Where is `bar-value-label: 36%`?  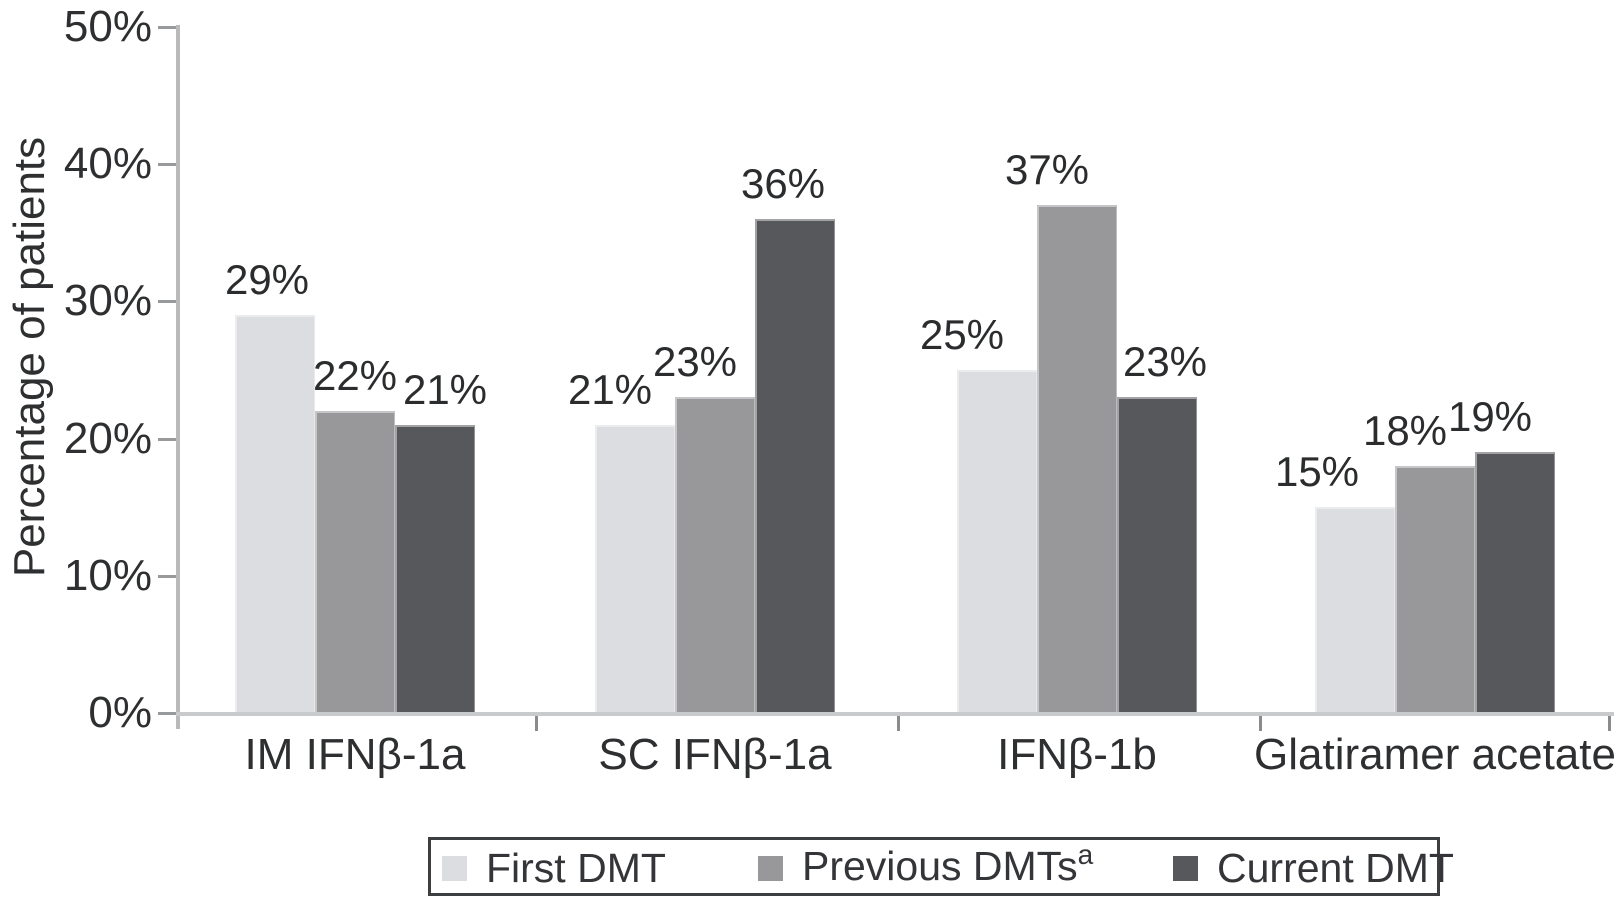
bar-value-label: 36% is located at coordinates (783, 184).